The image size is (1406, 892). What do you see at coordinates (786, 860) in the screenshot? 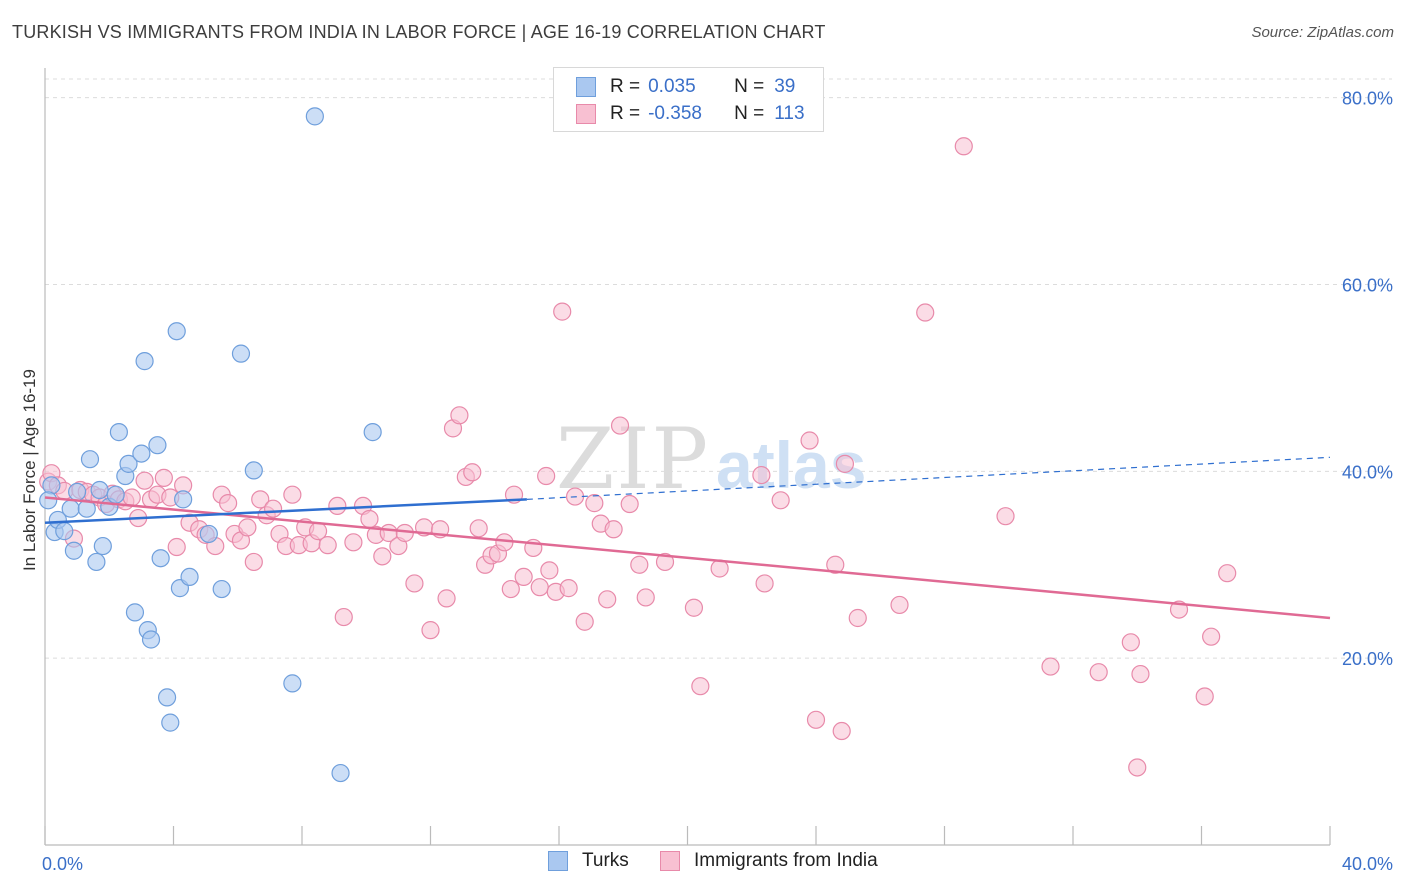
I see `legend-label-india: Immigrants from India` at bounding box center [786, 860].